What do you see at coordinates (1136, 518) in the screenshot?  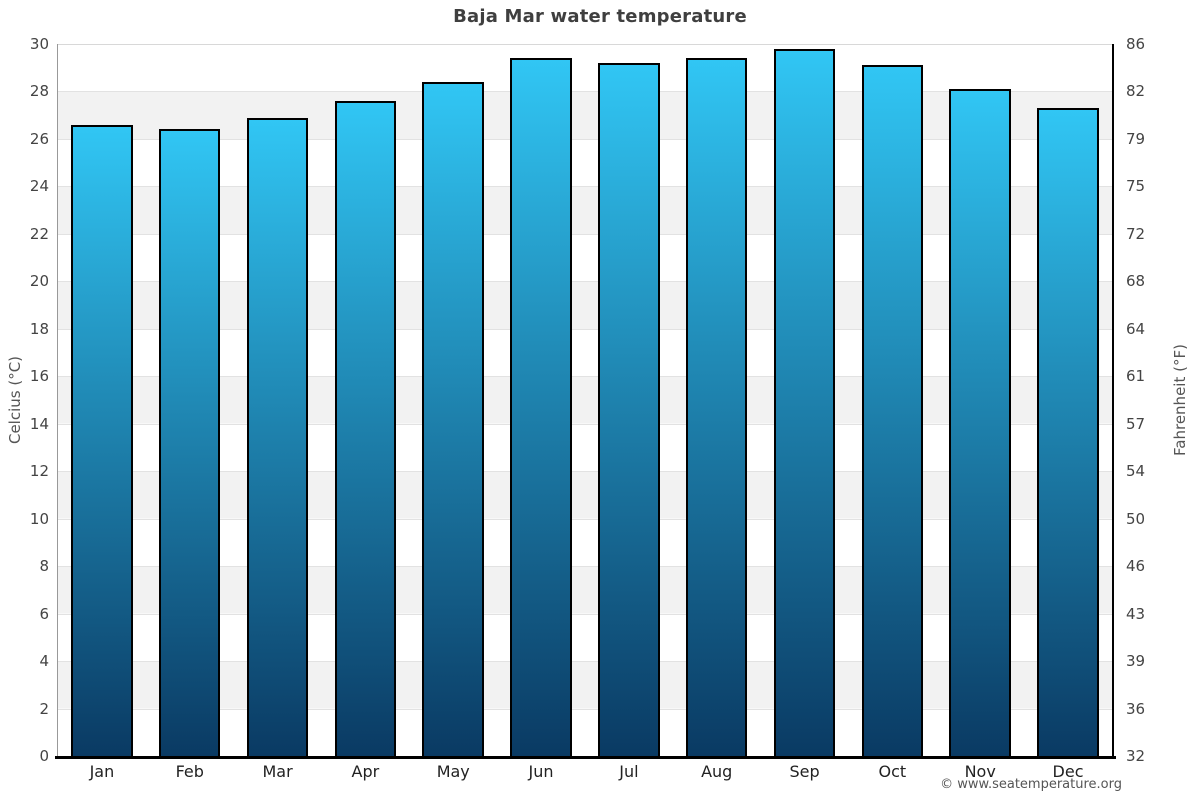 I see `y-tick-right-50: 50` at bounding box center [1136, 518].